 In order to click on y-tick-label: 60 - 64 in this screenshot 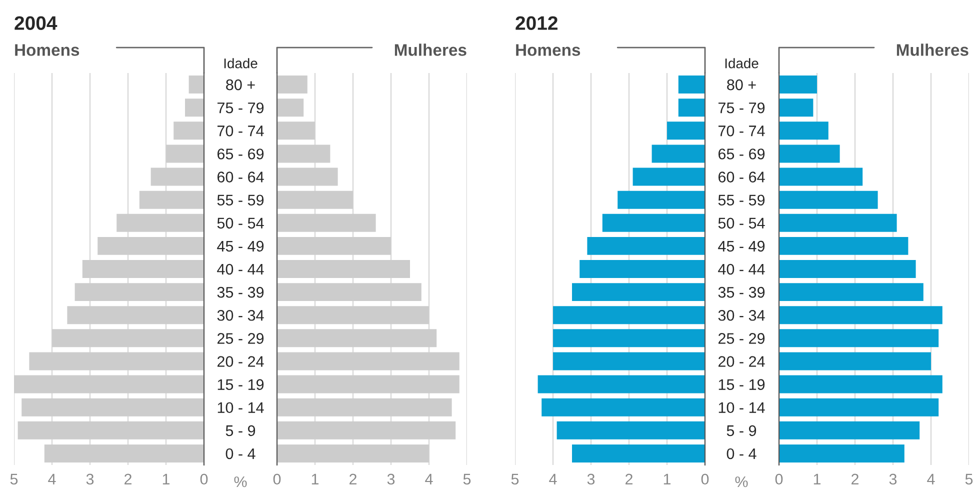, I will do `click(240, 177)`.